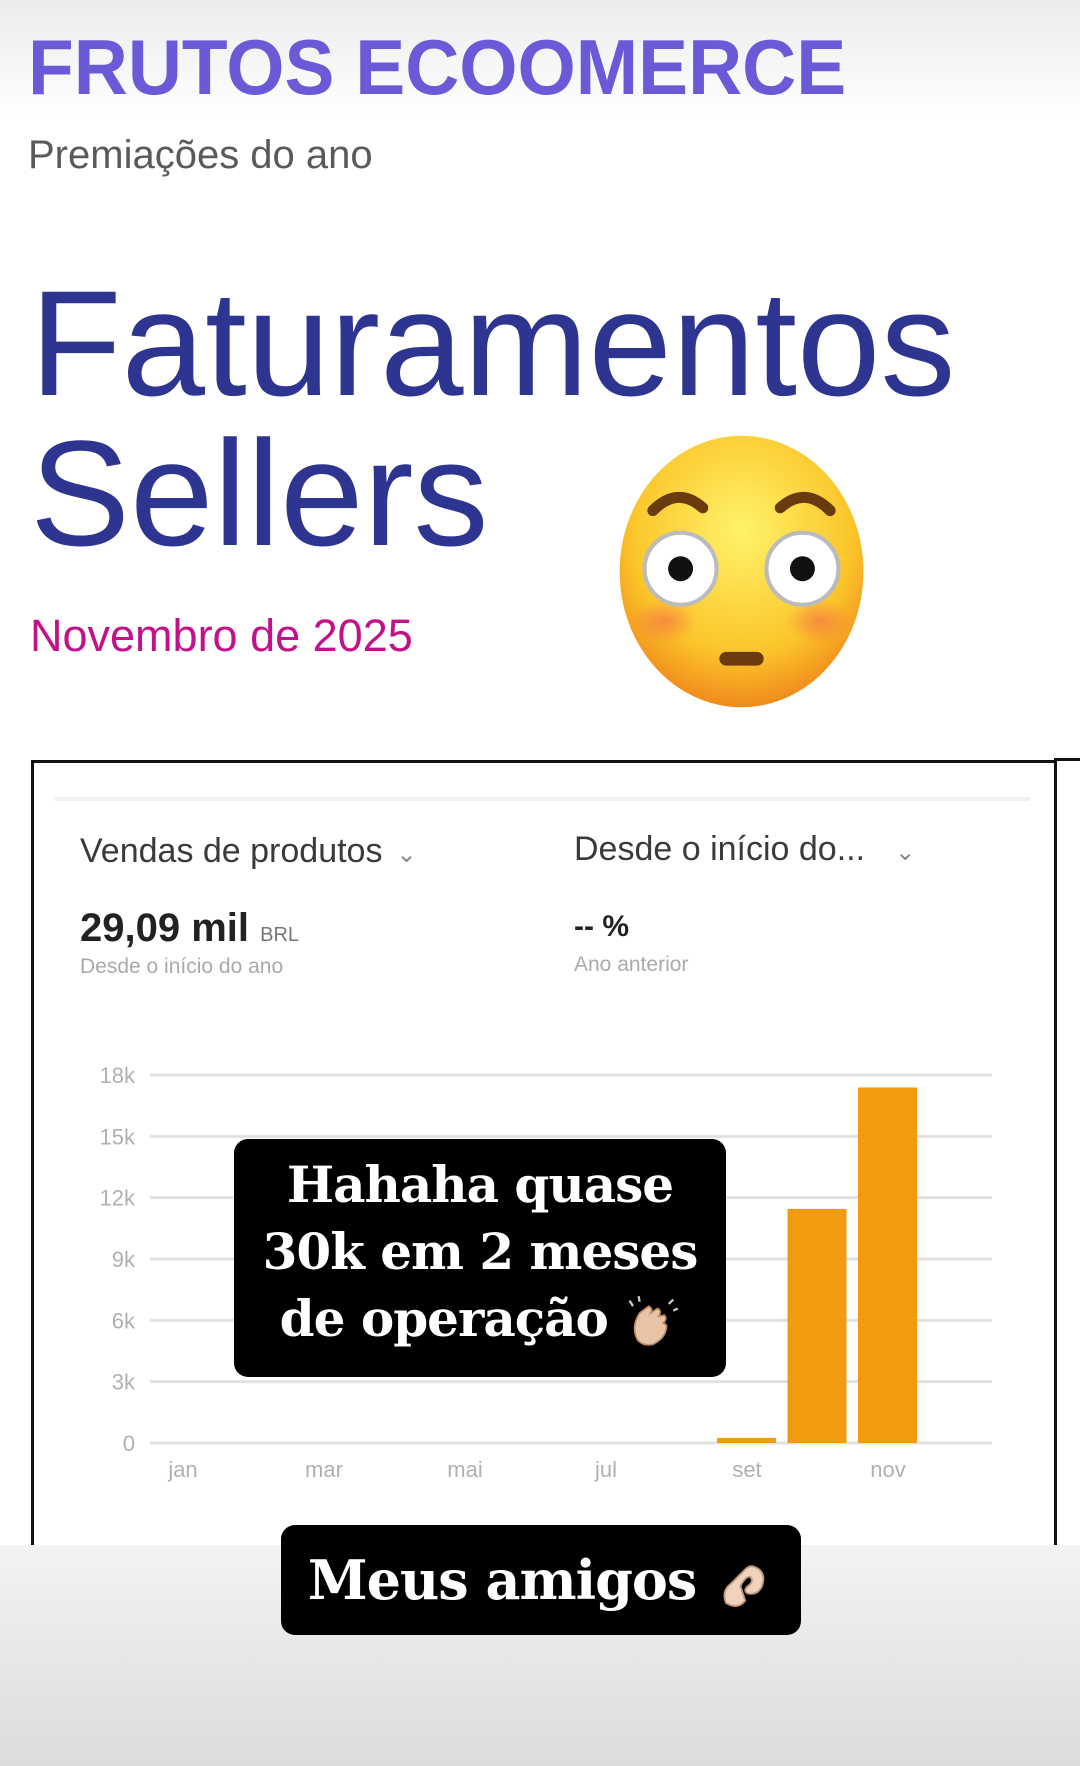 Image resolution: width=1080 pixels, height=1766 pixels. What do you see at coordinates (118, 1198) in the screenshot?
I see `y-tick-label: 12k` at bounding box center [118, 1198].